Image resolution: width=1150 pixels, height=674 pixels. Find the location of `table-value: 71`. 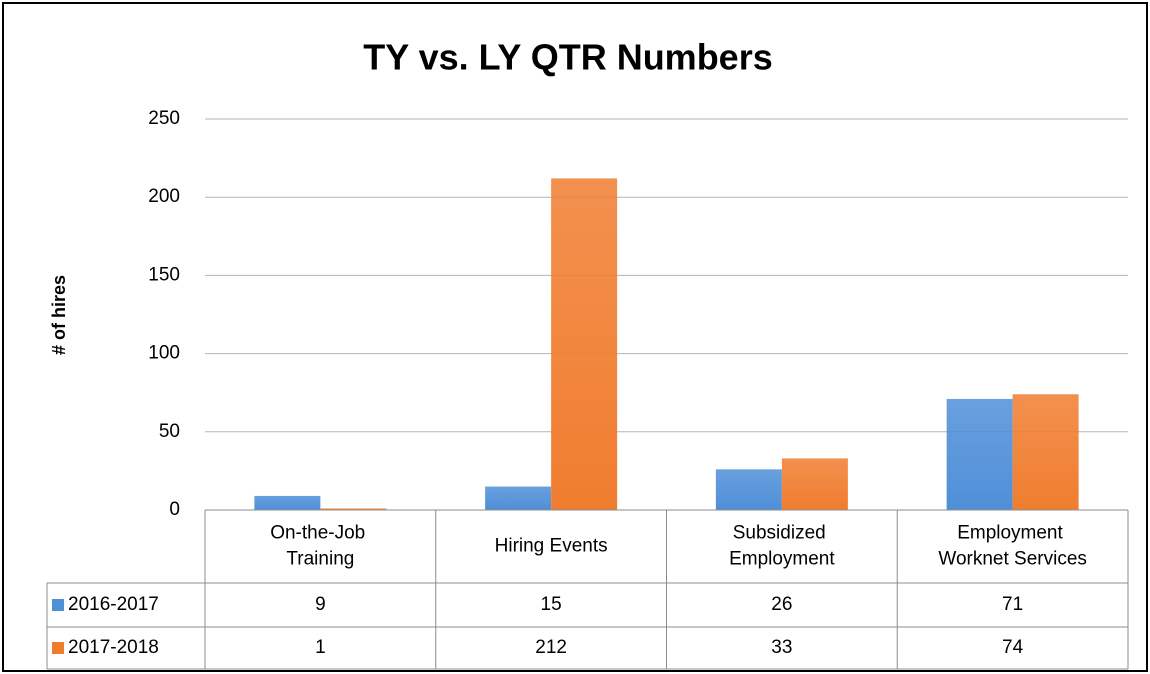

table-value: 71 is located at coordinates (1012, 604).